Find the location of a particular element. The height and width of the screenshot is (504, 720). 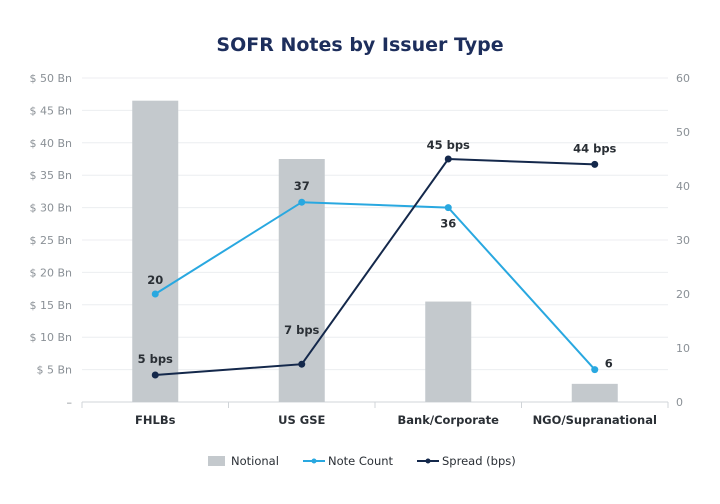

left-tick-label: – is located at coordinates (70, 402).